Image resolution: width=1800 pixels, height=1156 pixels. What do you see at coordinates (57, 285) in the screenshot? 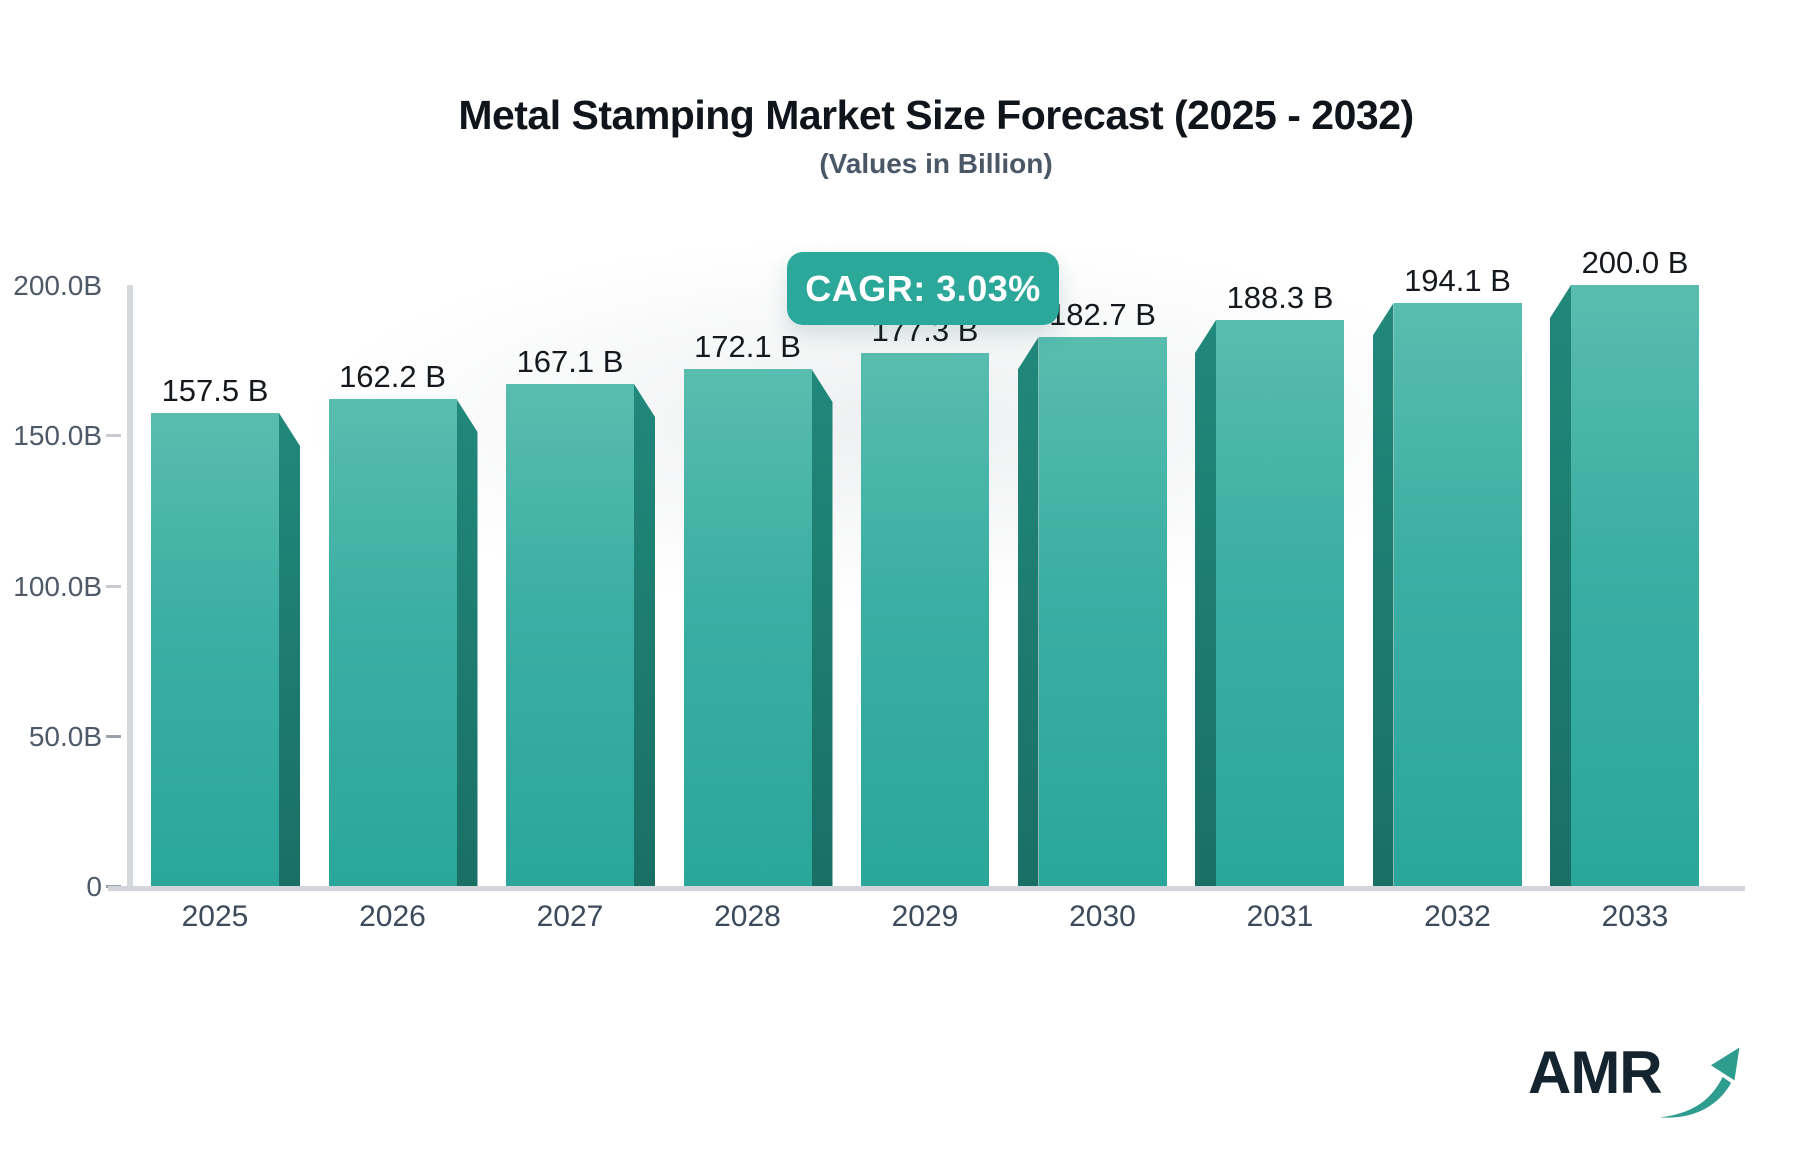
I see `y-tick-label: 200.0B` at bounding box center [57, 285].